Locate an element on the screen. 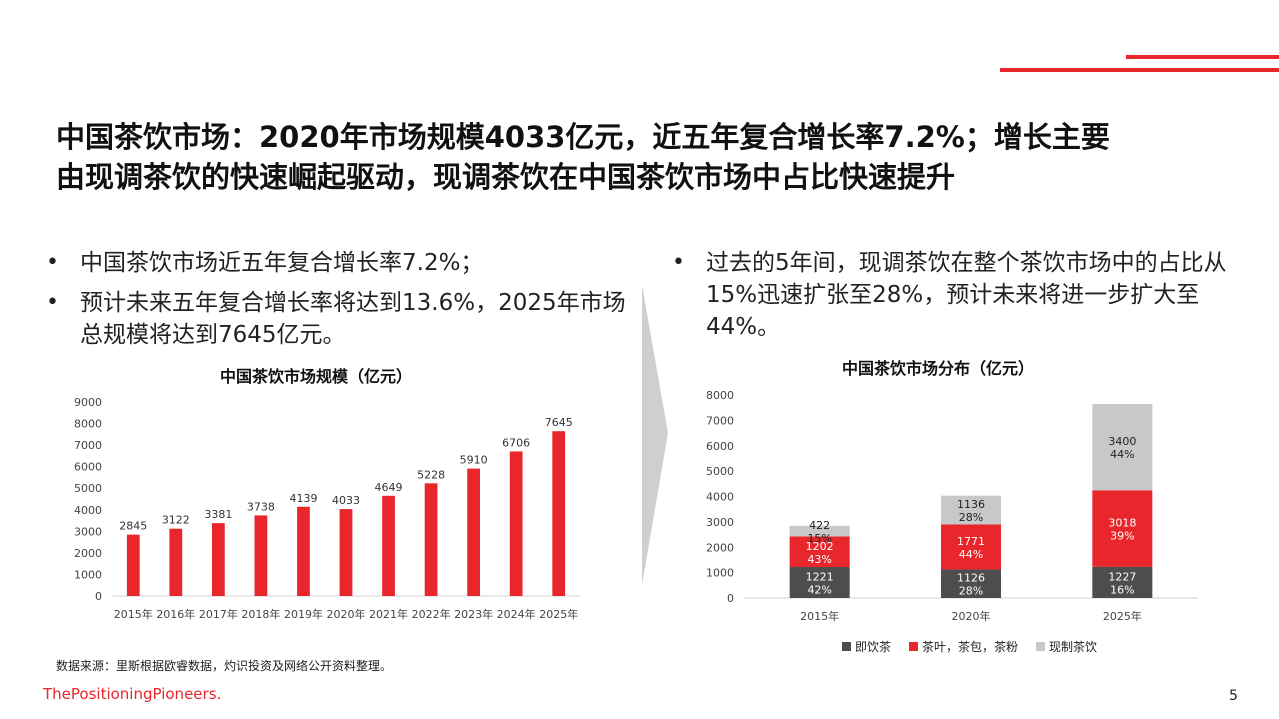  right-chart-legend: 即饮茶 茶叶，茶包，茶粉 现制茶饮 is located at coordinates (969, 646).